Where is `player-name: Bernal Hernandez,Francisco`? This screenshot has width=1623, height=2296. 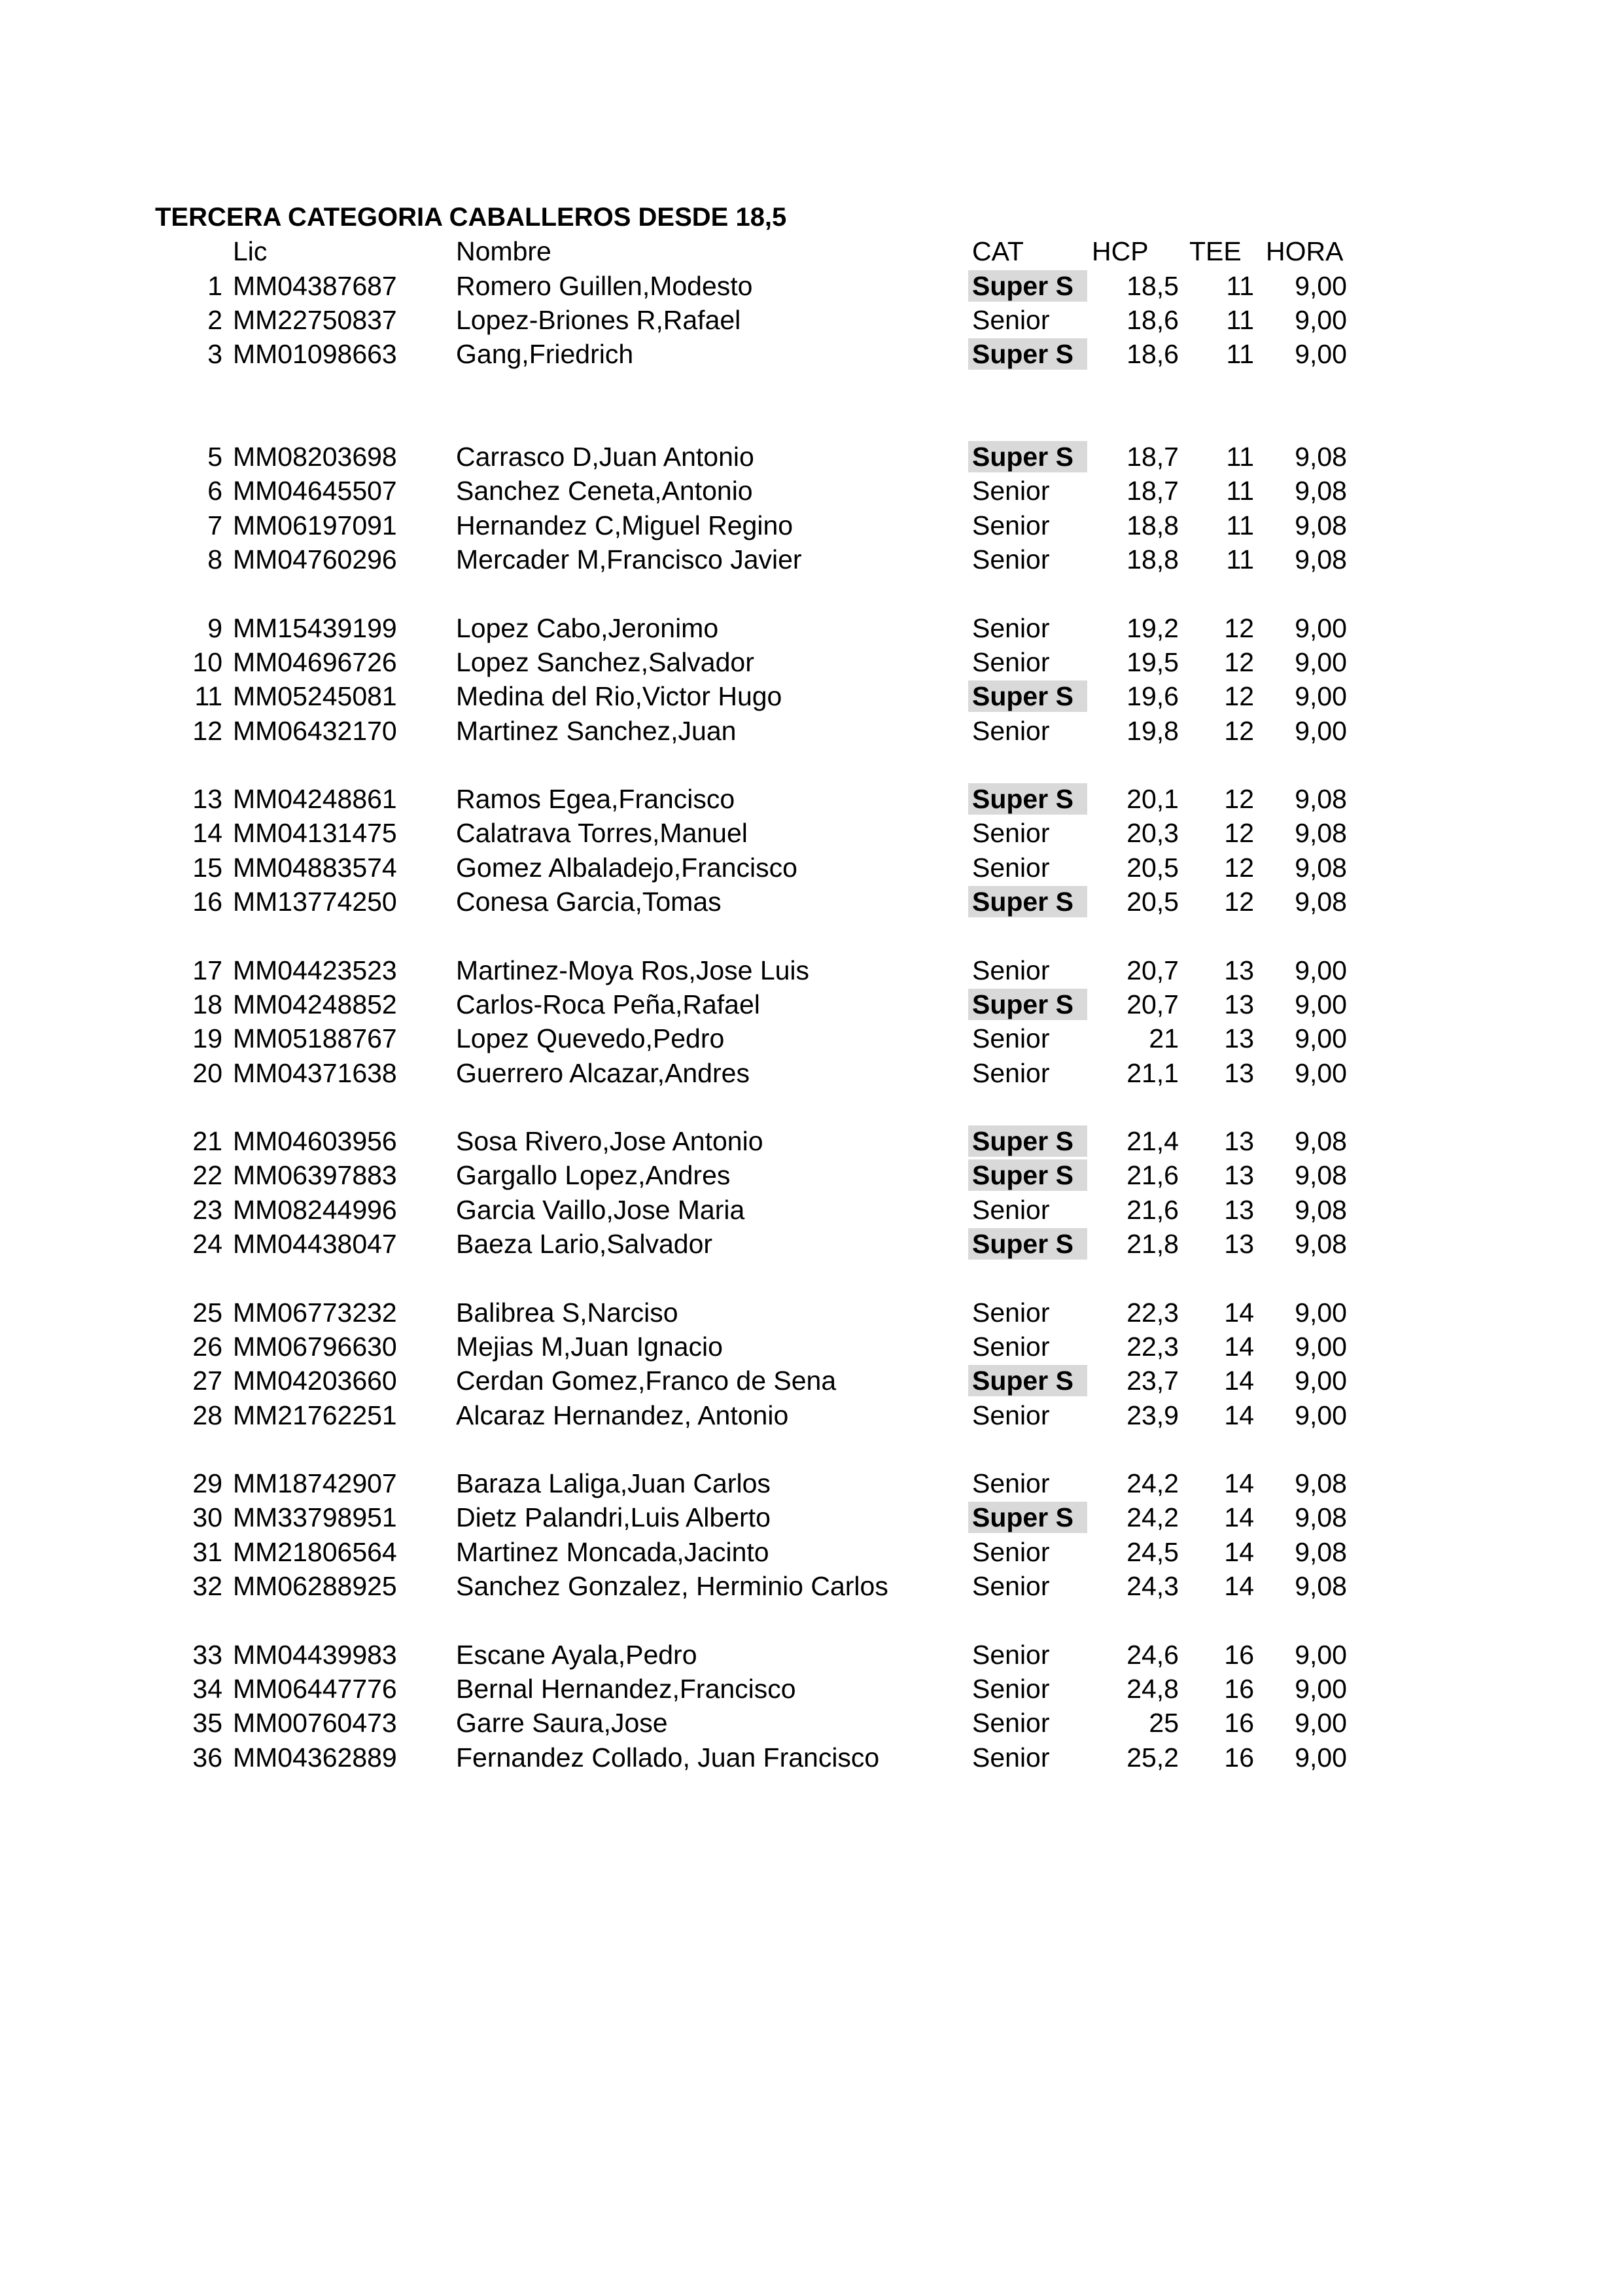 player-name: Bernal Hernandez,Francisco is located at coordinates (626, 1688).